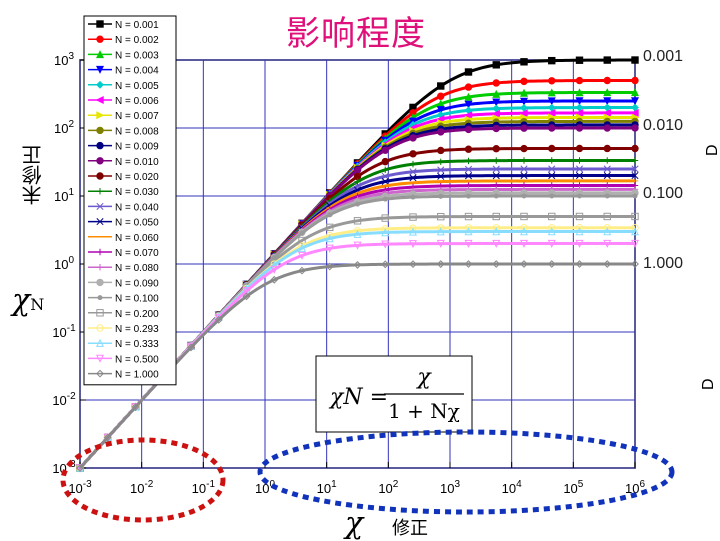  What do you see at coordinates (137, 55) in the screenshot?
I see `legend-label-2: N = 0.003` at bounding box center [137, 55].